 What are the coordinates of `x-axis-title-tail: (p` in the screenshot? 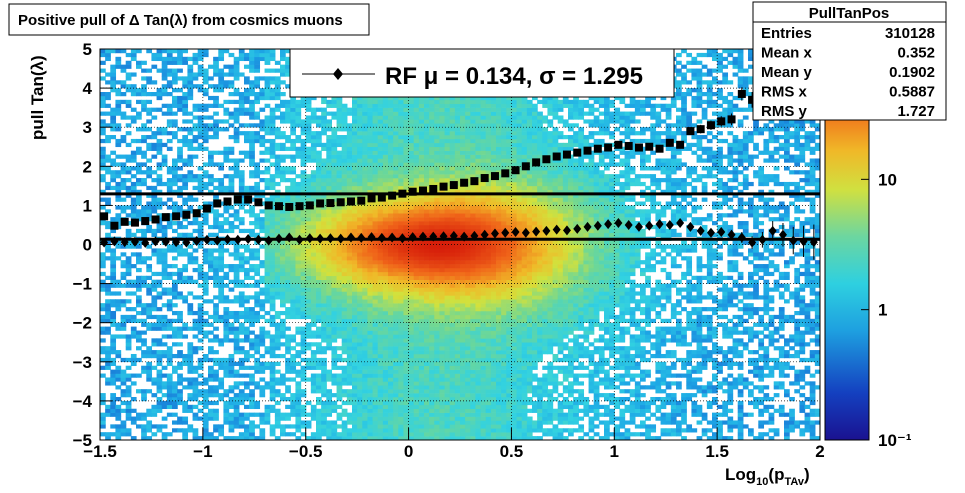 It's located at (776, 474).